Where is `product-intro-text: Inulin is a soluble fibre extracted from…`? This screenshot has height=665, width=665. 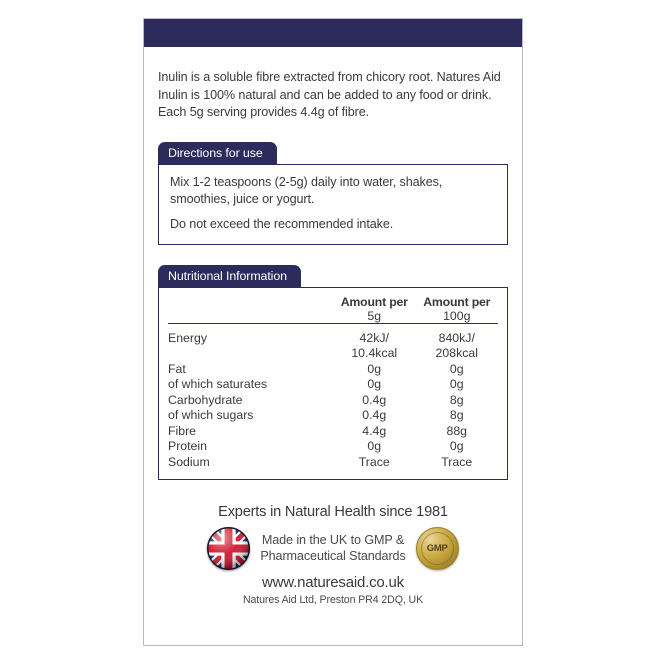 product-intro-text: Inulin is a soluble fibre extracted from… is located at coordinates (329, 94).